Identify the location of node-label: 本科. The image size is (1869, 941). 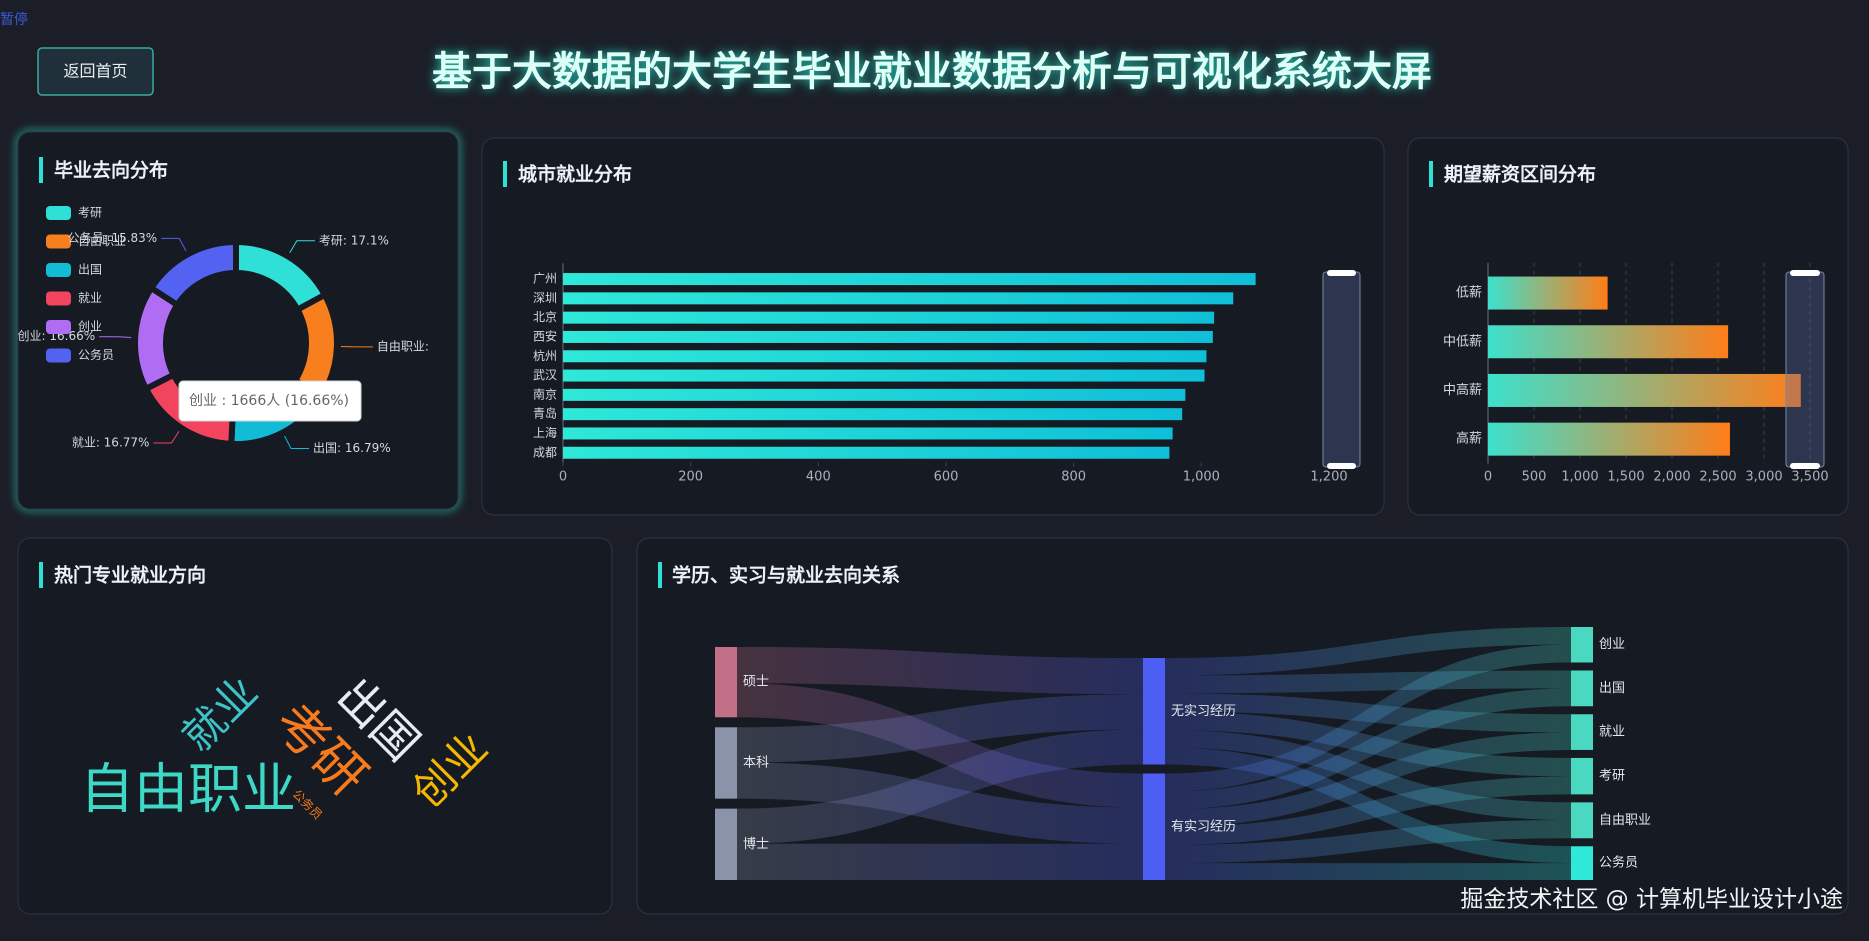
(756, 762).